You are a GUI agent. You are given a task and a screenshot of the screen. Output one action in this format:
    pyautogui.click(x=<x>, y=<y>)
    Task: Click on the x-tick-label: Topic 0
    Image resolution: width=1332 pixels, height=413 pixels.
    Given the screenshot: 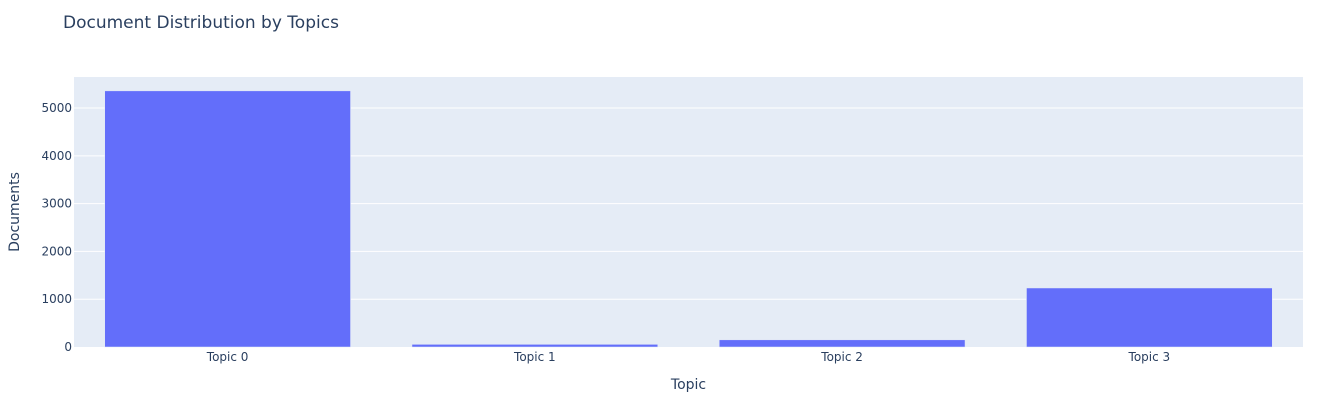 What is the action you would take?
    pyautogui.click(x=227, y=357)
    